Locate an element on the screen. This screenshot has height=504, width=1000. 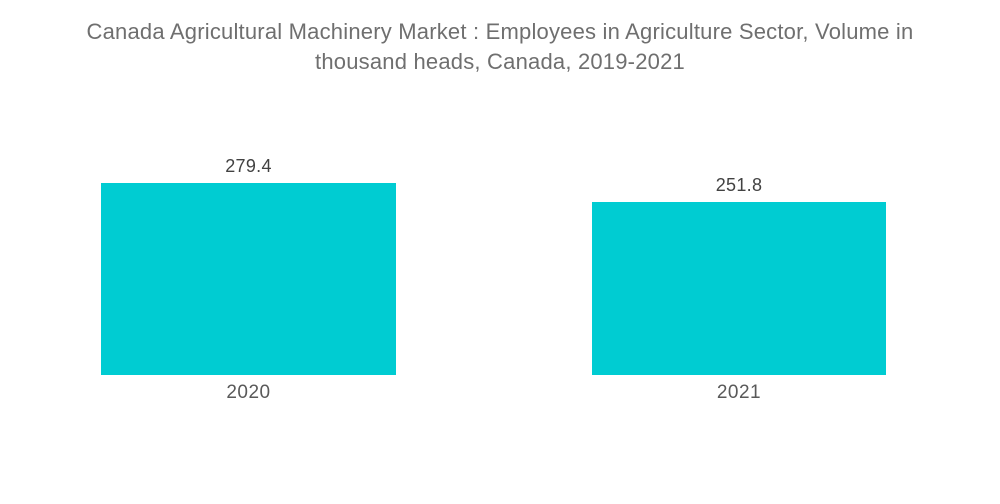
bar-group-2020: 279.4 is located at coordinates (248, 255).